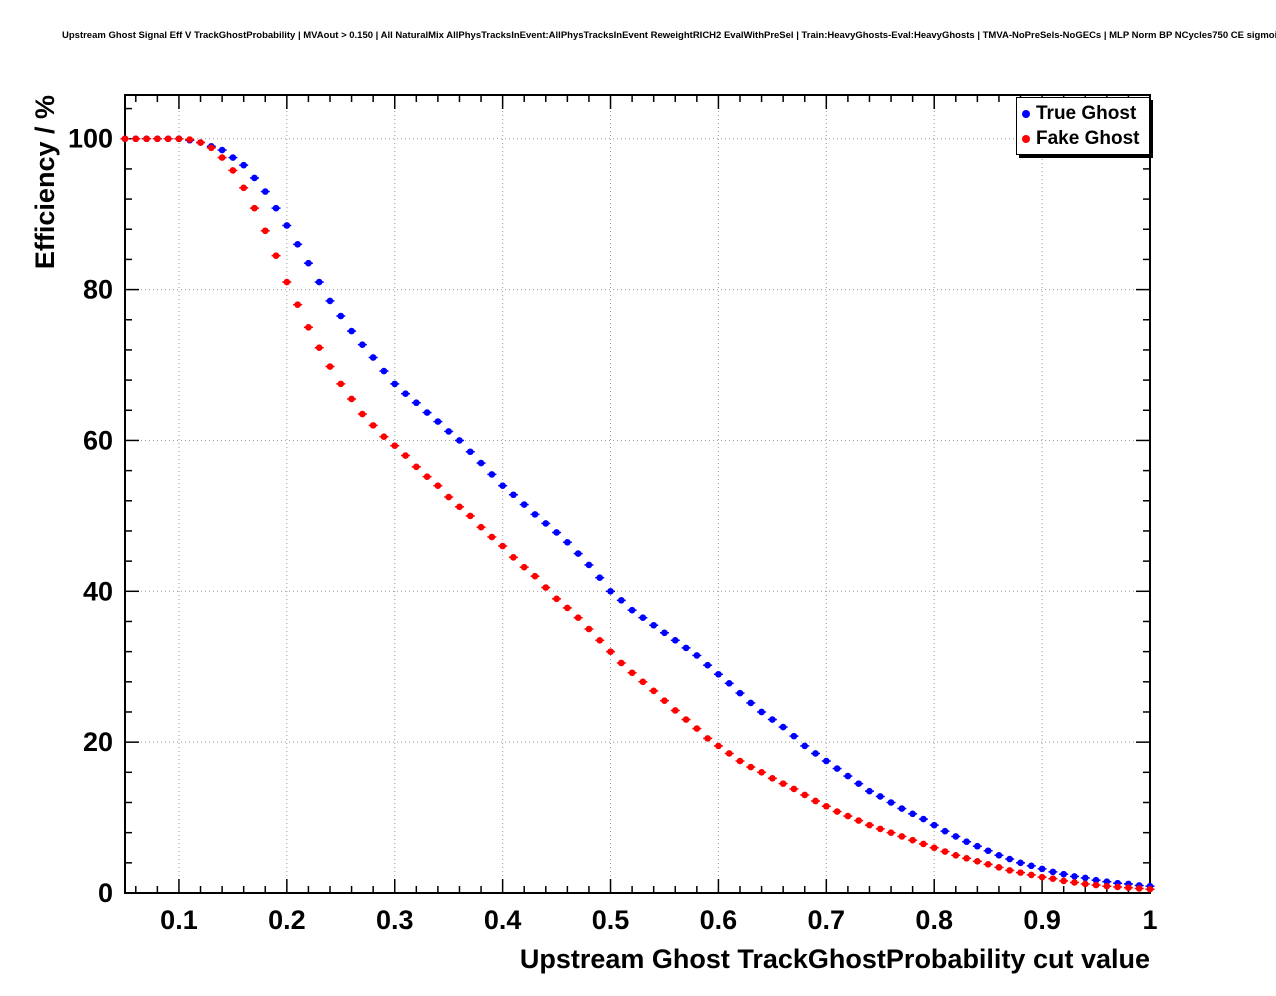  I want to click on x-tick-label: 0.8, so click(934, 920).